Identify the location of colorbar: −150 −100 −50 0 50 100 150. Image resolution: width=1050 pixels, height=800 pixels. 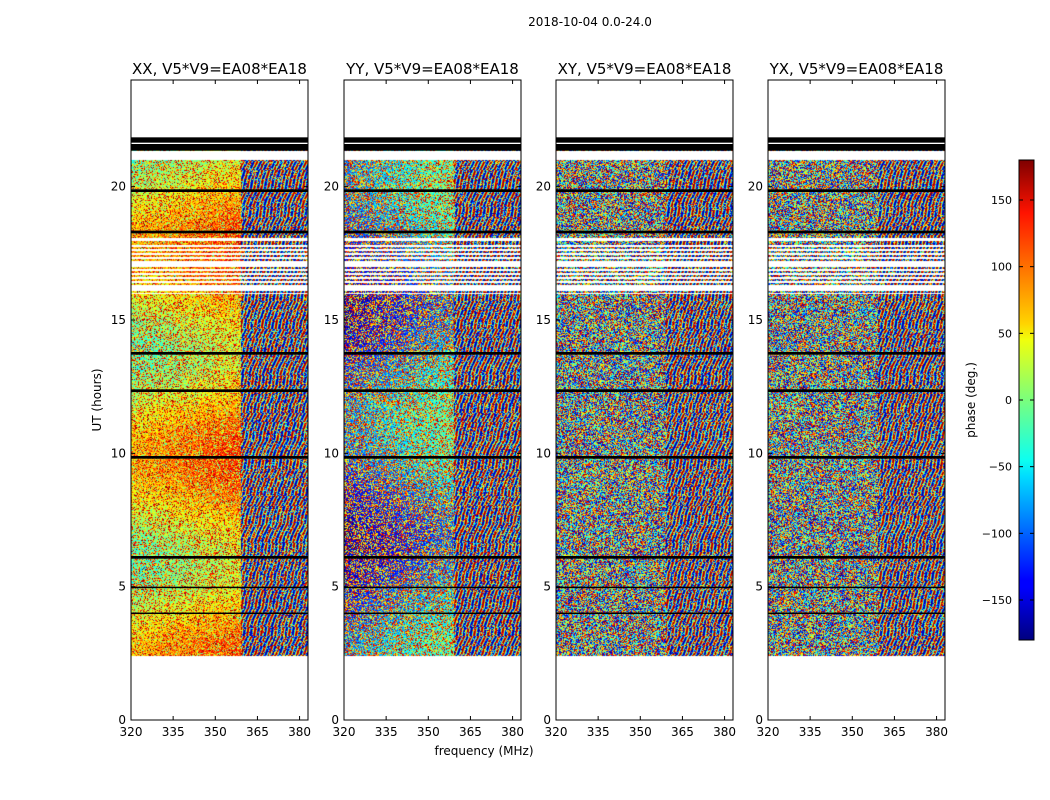
(1008, 400).